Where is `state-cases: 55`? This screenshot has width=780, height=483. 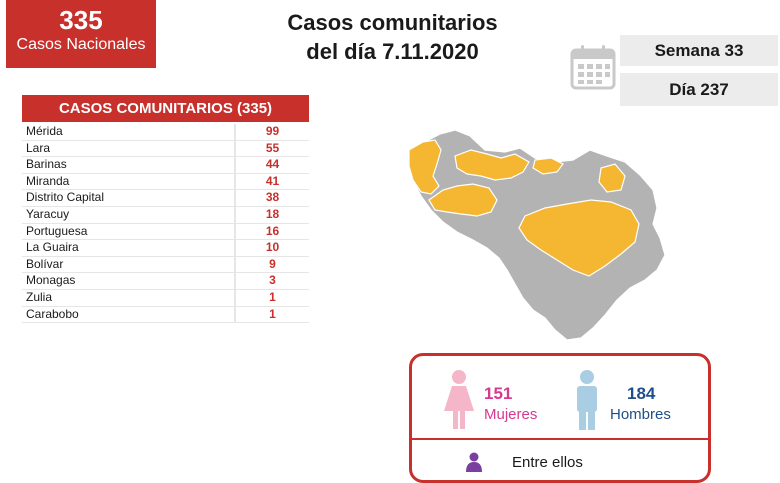
state-cases: 55 is located at coordinates (272, 147).